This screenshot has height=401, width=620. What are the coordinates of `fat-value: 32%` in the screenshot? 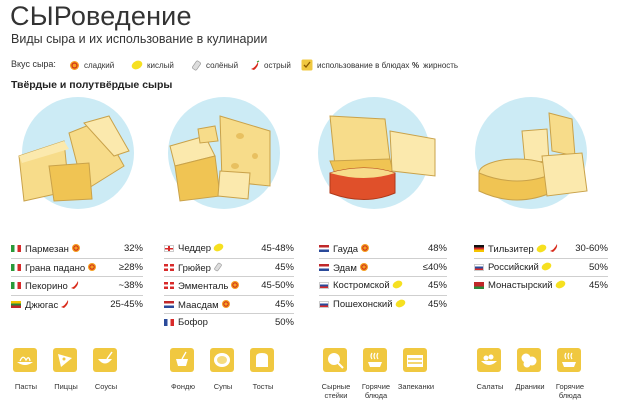 It's located at (133, 248).